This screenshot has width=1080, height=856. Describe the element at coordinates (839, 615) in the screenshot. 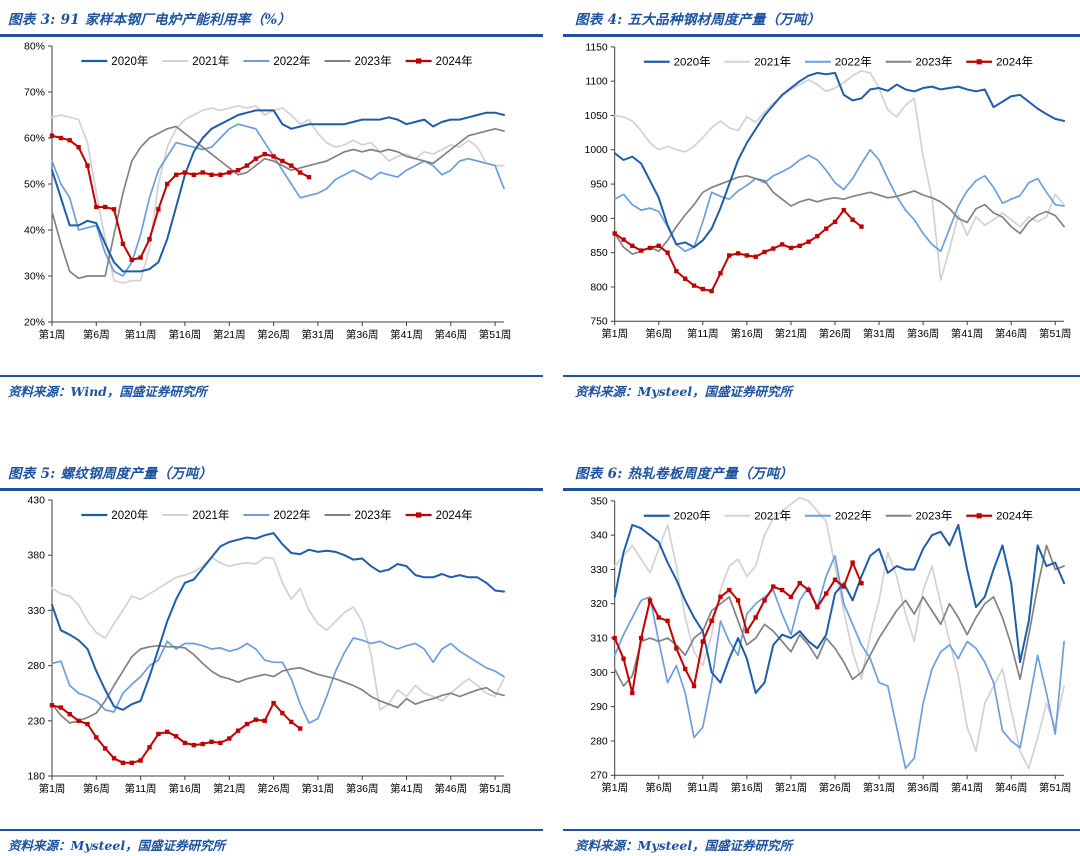

I see `series-line-2023年` at that location.